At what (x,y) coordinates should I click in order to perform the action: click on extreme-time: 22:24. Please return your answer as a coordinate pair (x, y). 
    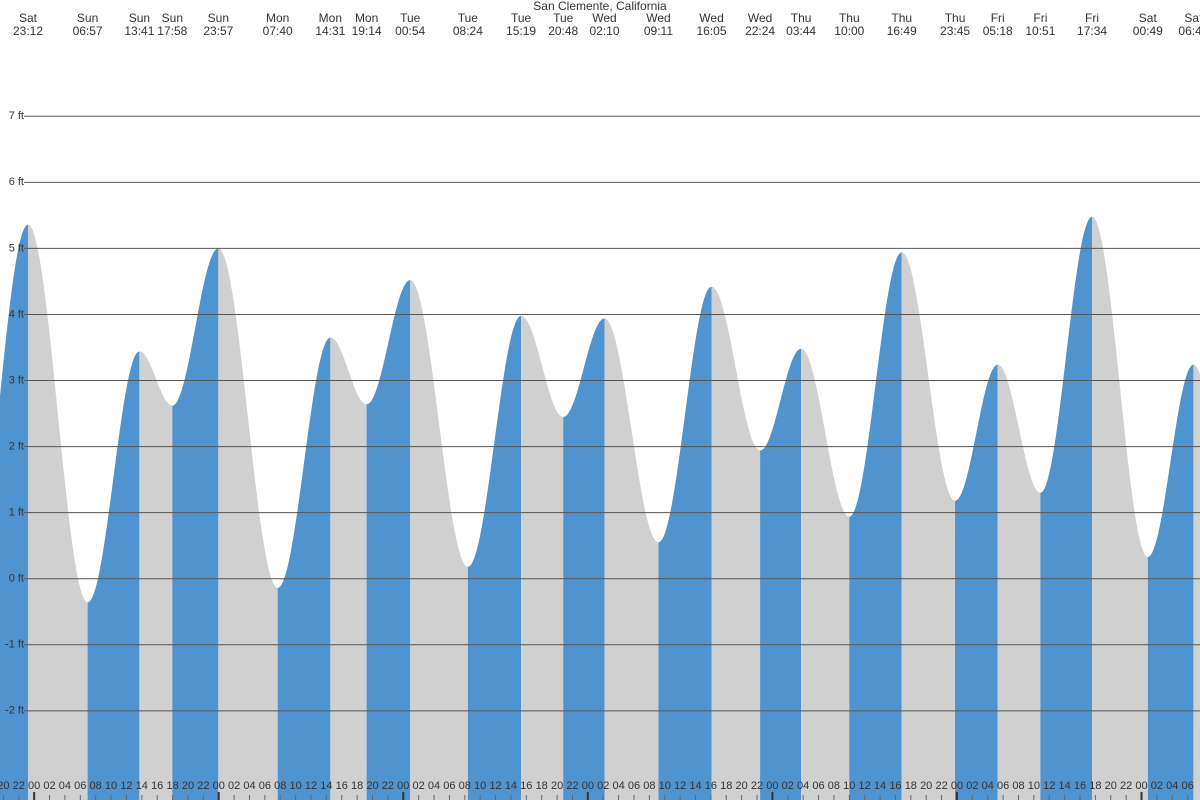
    Looking at the image, I should click on (760, 31).